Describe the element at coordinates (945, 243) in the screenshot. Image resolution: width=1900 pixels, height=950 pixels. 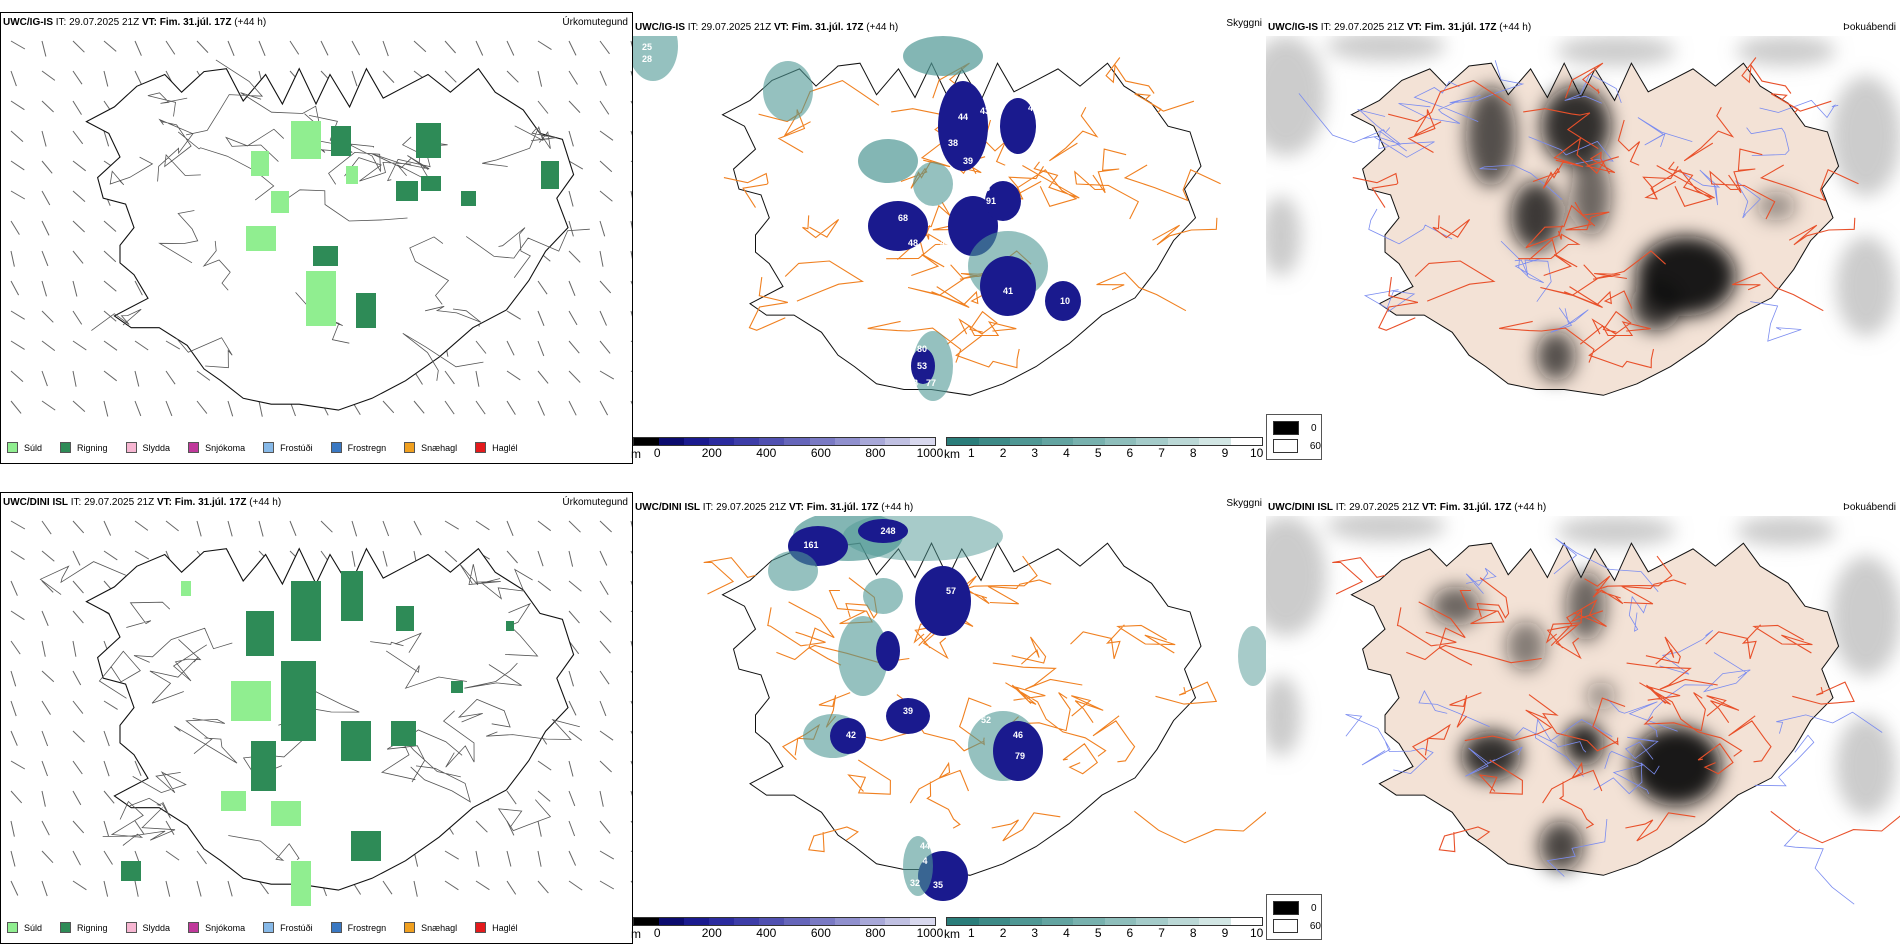
I see `cloud-base-label: 44` at that location.